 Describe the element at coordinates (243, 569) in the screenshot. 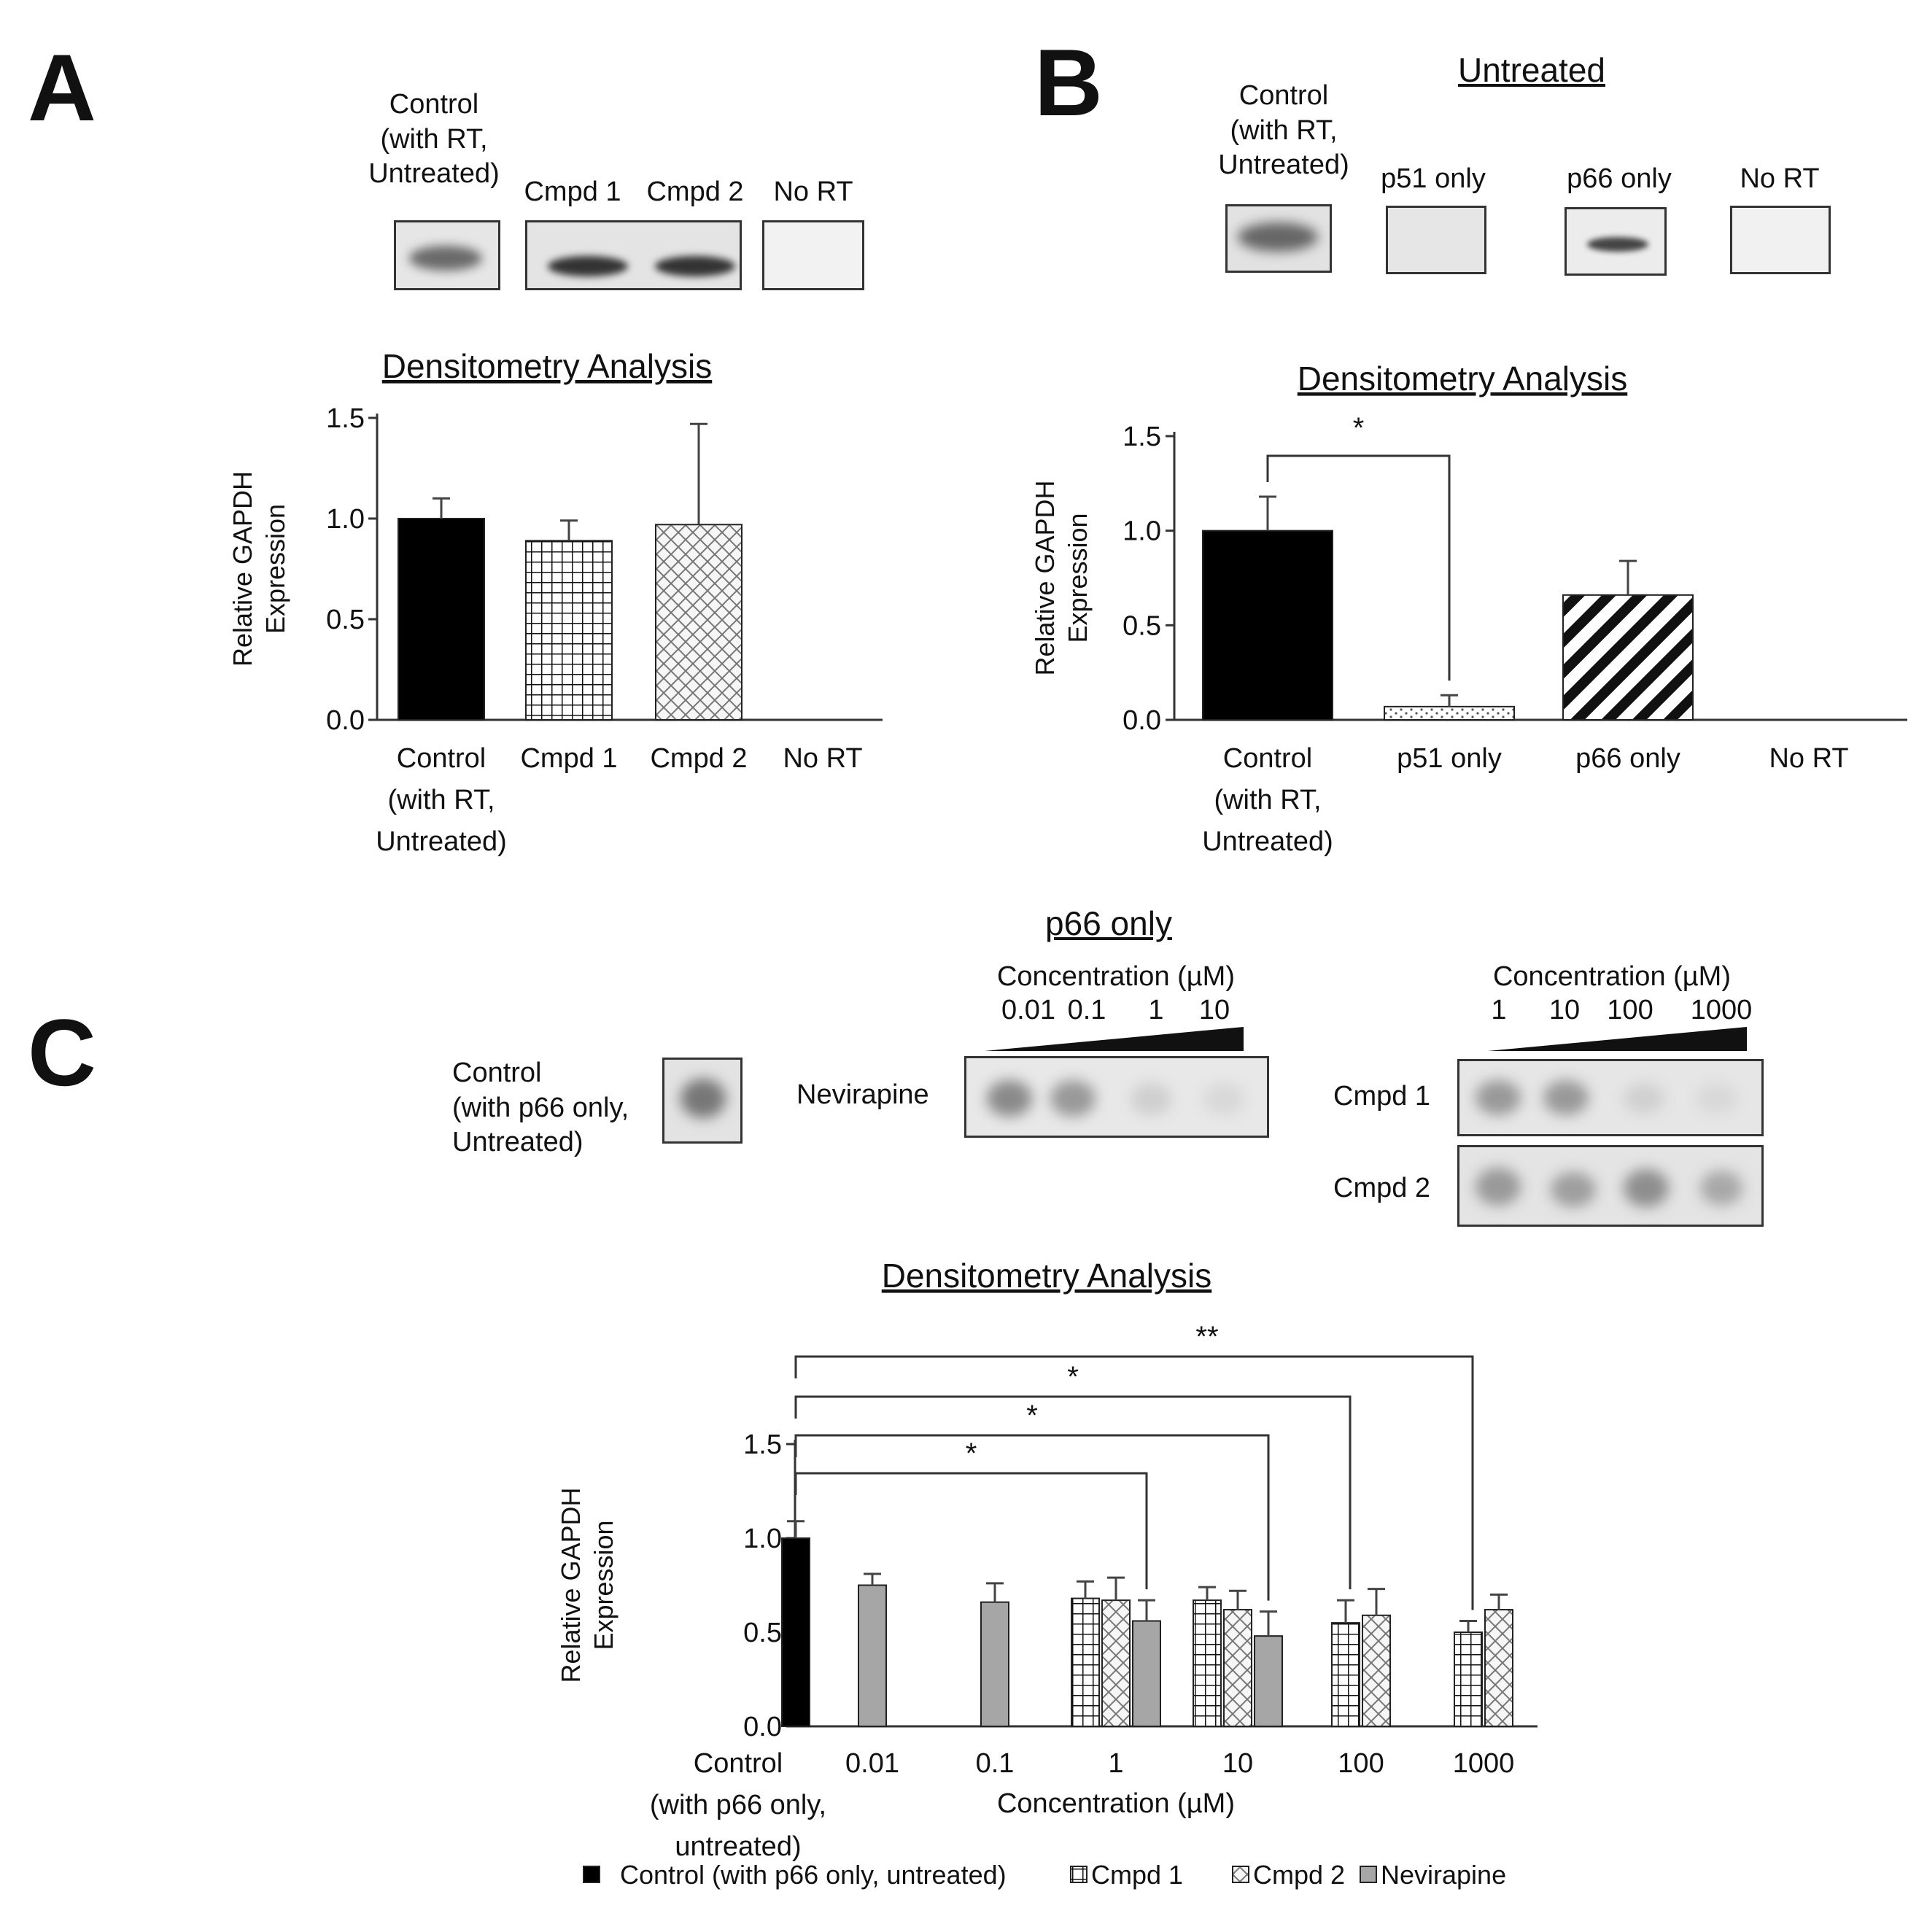

I see `chart-a-ylabel-1: Relative GAPDH` at that location.